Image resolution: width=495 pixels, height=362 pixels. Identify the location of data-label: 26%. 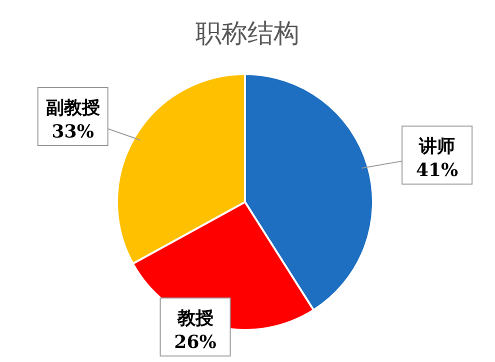
(195, 342).